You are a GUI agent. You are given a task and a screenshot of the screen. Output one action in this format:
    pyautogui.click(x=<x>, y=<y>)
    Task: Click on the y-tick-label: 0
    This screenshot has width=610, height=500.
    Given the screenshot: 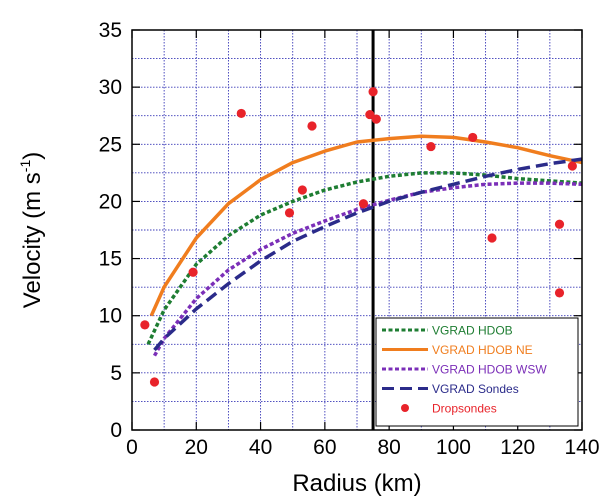 What is the action you would take?
    pyautogui.click(x=116, y=430)
    